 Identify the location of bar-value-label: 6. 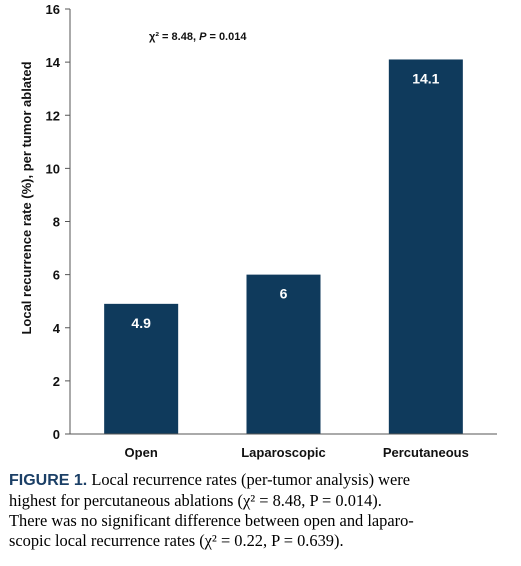
(284, 294).